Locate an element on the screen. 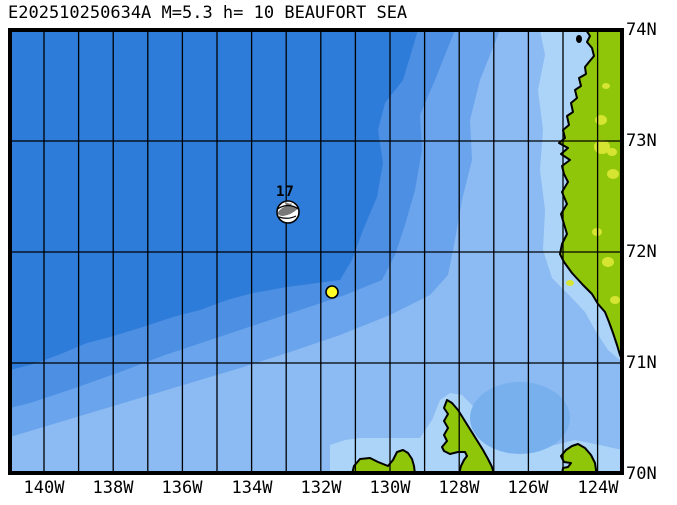 This screenshot has width=677, height=505. lat-label-74n: 74N is located at coordinates (641, 30).